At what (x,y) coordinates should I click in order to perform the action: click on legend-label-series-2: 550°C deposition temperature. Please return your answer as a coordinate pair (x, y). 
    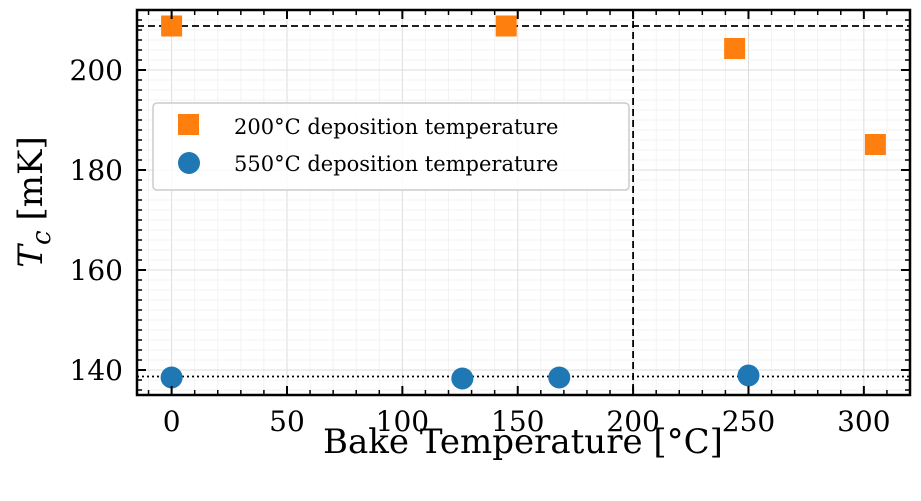
    Looking at the image, I should click on (396, 164).